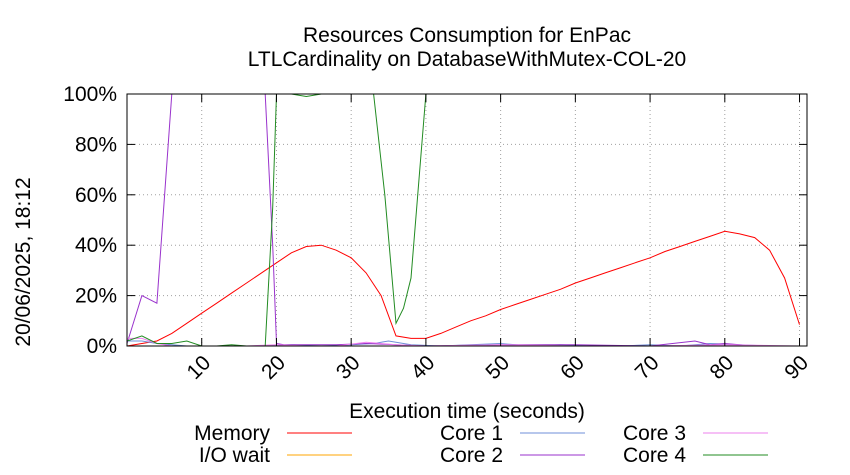  Describe the element at coordinates (654, 433) in the screenshot. I see `legend-label-core-3: Core 3` at that location.